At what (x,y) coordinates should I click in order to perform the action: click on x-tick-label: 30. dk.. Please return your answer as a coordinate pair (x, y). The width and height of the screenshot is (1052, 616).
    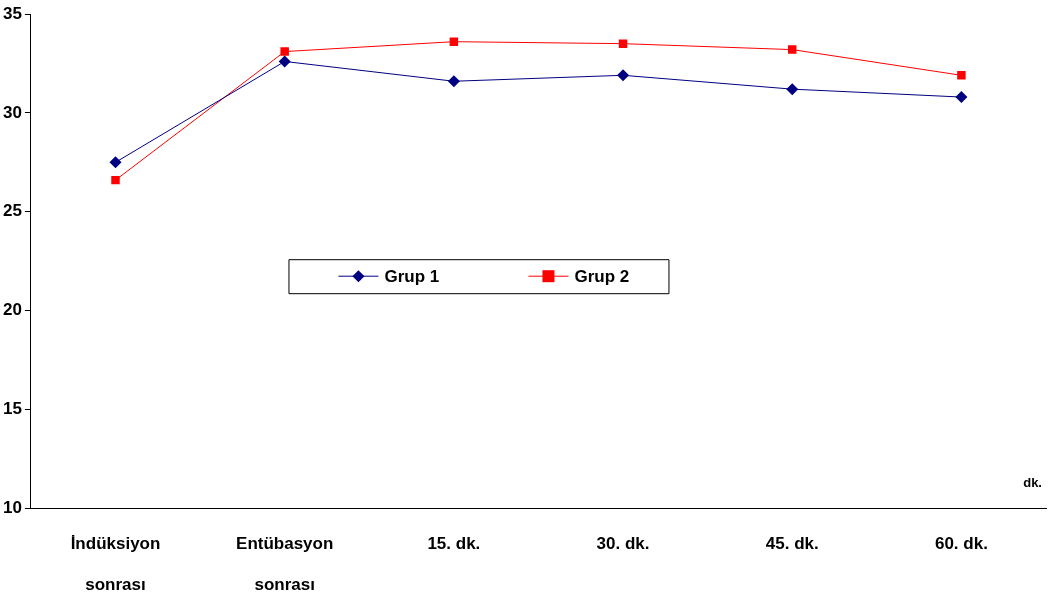
    Looking at the image, I should click on (623, 544).